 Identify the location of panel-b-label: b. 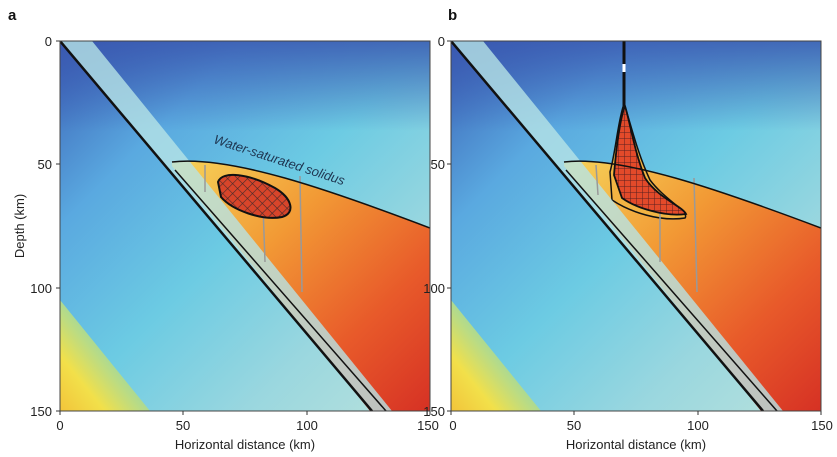
(452, 15).